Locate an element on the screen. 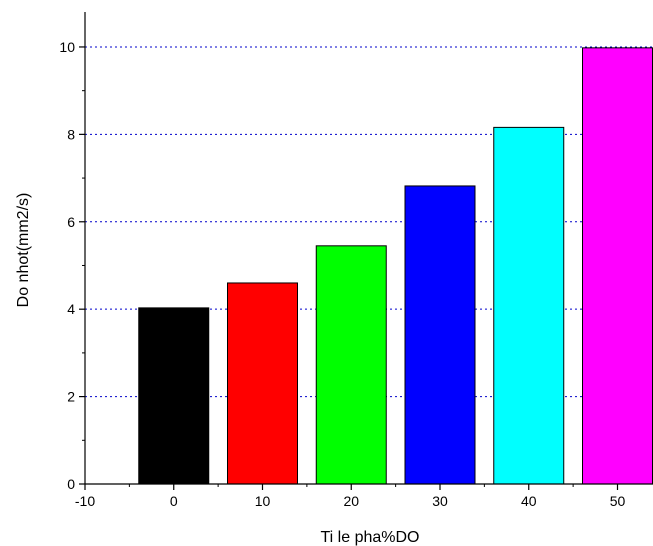  x-tick-label--10: -10 is located at coordinates (85, 501).